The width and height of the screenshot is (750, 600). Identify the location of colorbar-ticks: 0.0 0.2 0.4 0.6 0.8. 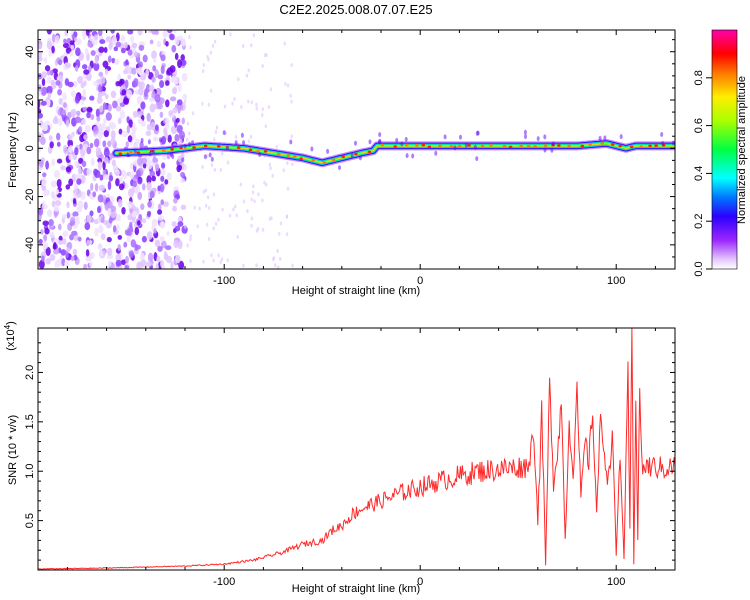
(702, 173).